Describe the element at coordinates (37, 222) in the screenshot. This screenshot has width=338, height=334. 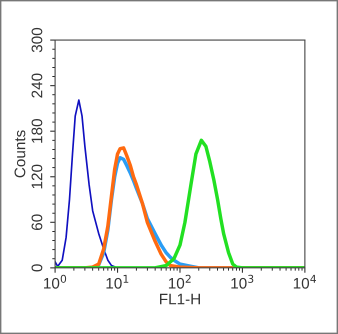
I see `y-tick-label: 60` at that location.